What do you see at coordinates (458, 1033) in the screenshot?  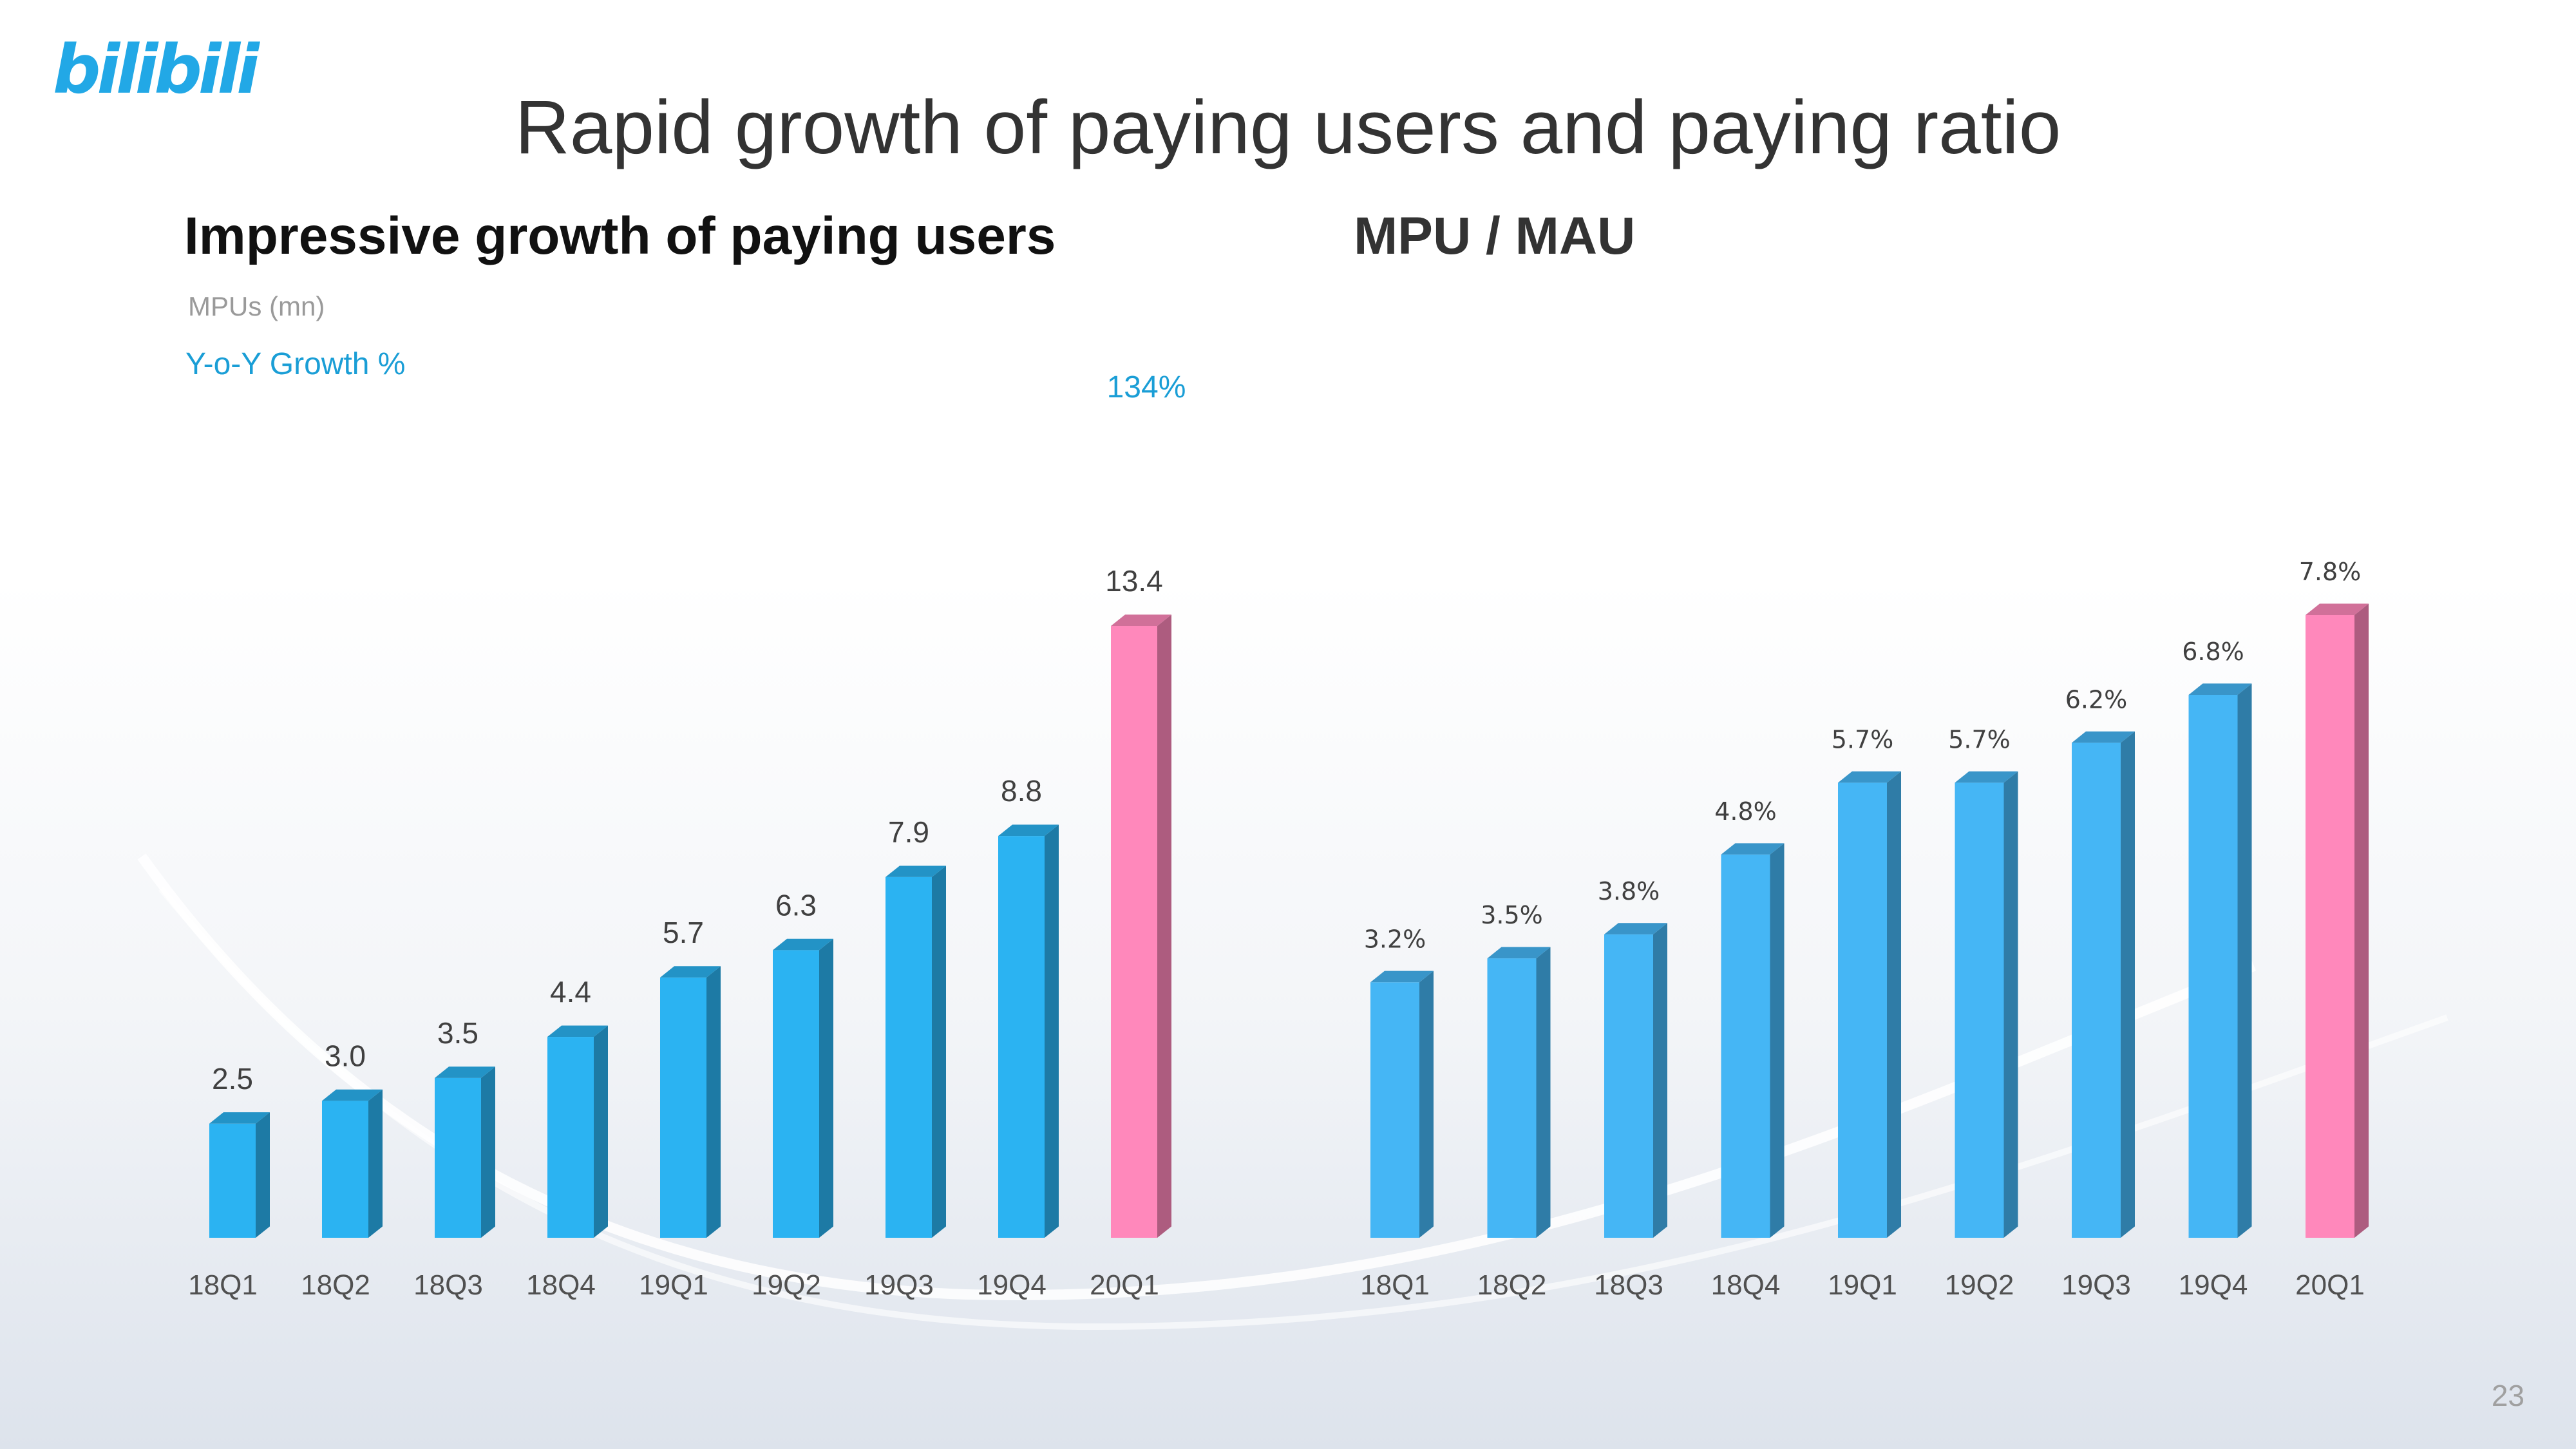 I see `value-label: 3.5` at bounding box center [458, 1033].